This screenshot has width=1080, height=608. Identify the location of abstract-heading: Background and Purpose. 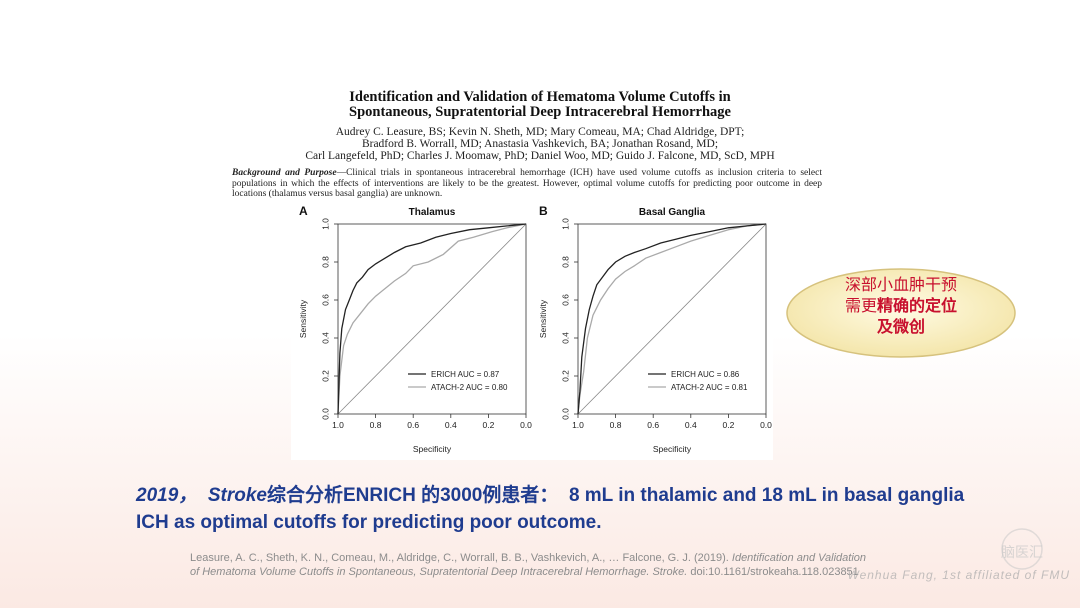
(284, 173).